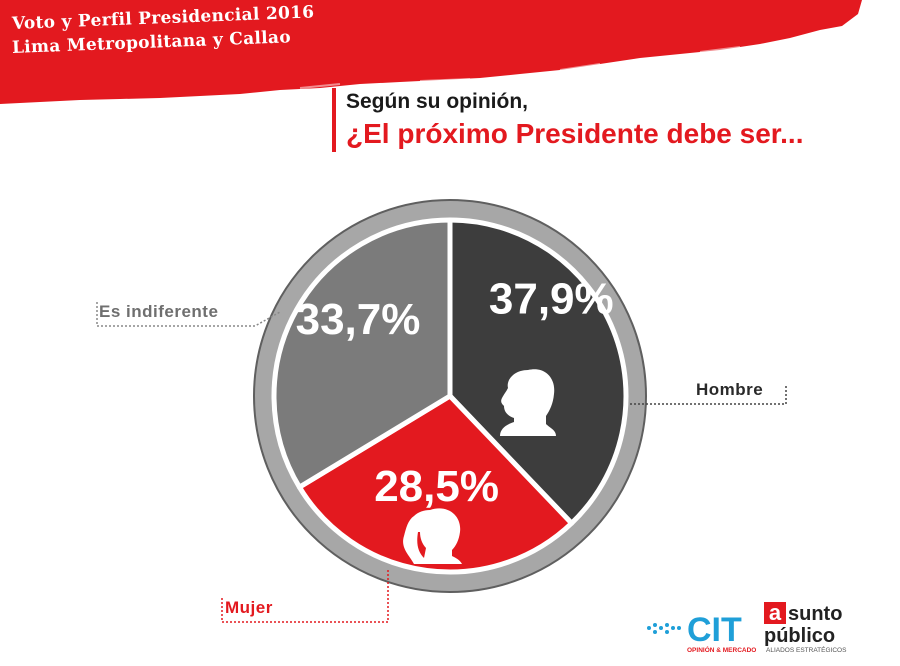 The image size is (900, 666). I want to click on pie-slice-es-indiferente, so click(362, 353).